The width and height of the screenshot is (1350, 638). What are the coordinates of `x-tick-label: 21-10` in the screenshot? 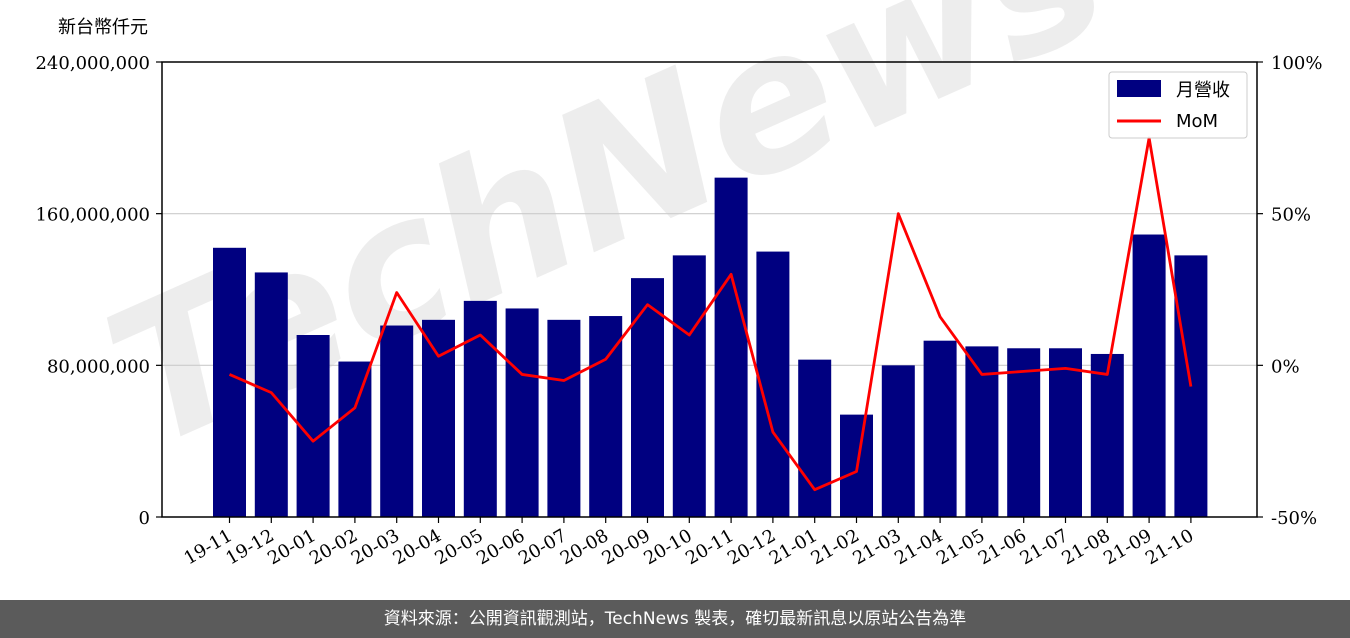 It's located at (1169, 547).